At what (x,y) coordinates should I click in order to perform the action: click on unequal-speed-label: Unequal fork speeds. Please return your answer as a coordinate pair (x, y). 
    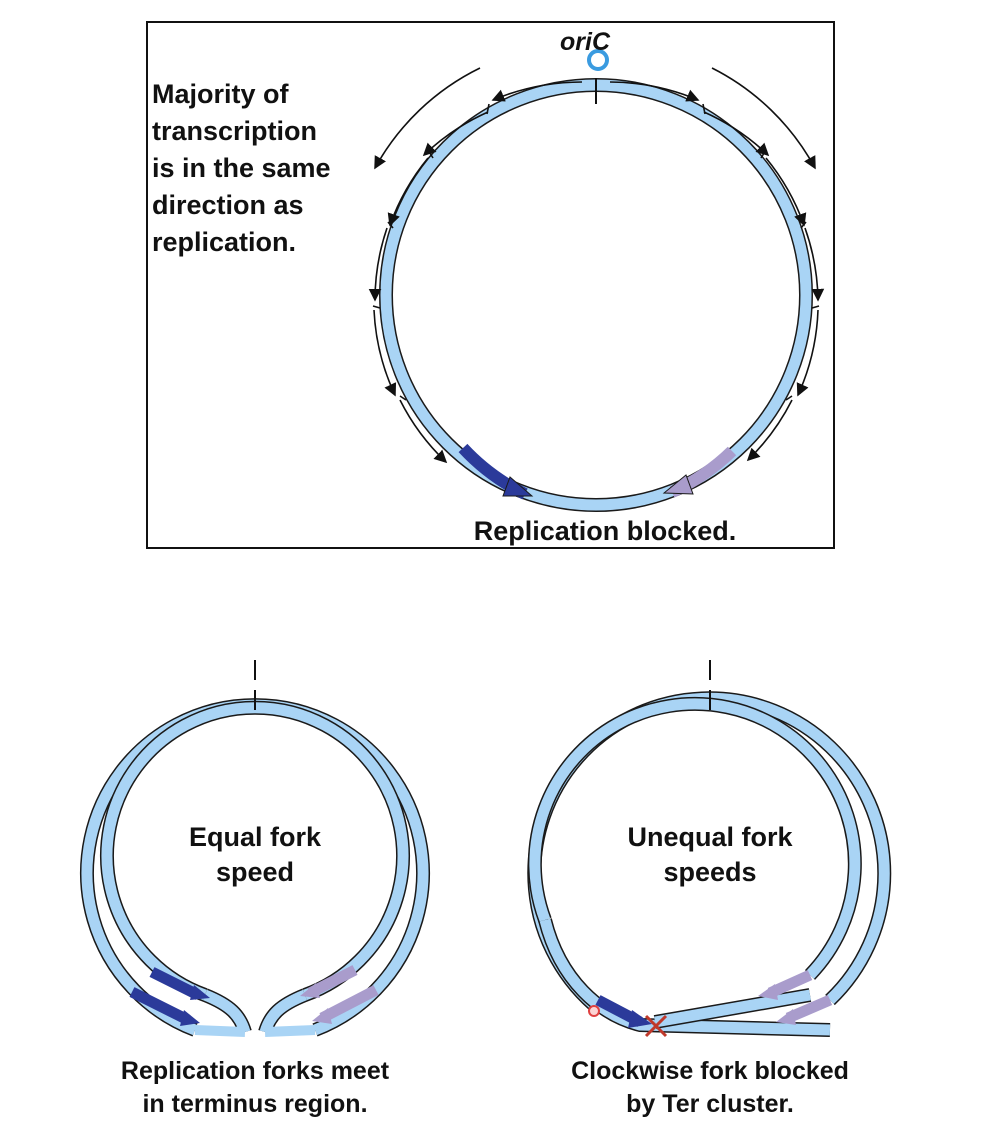
    Looking at the image, I should click on (710, 855).